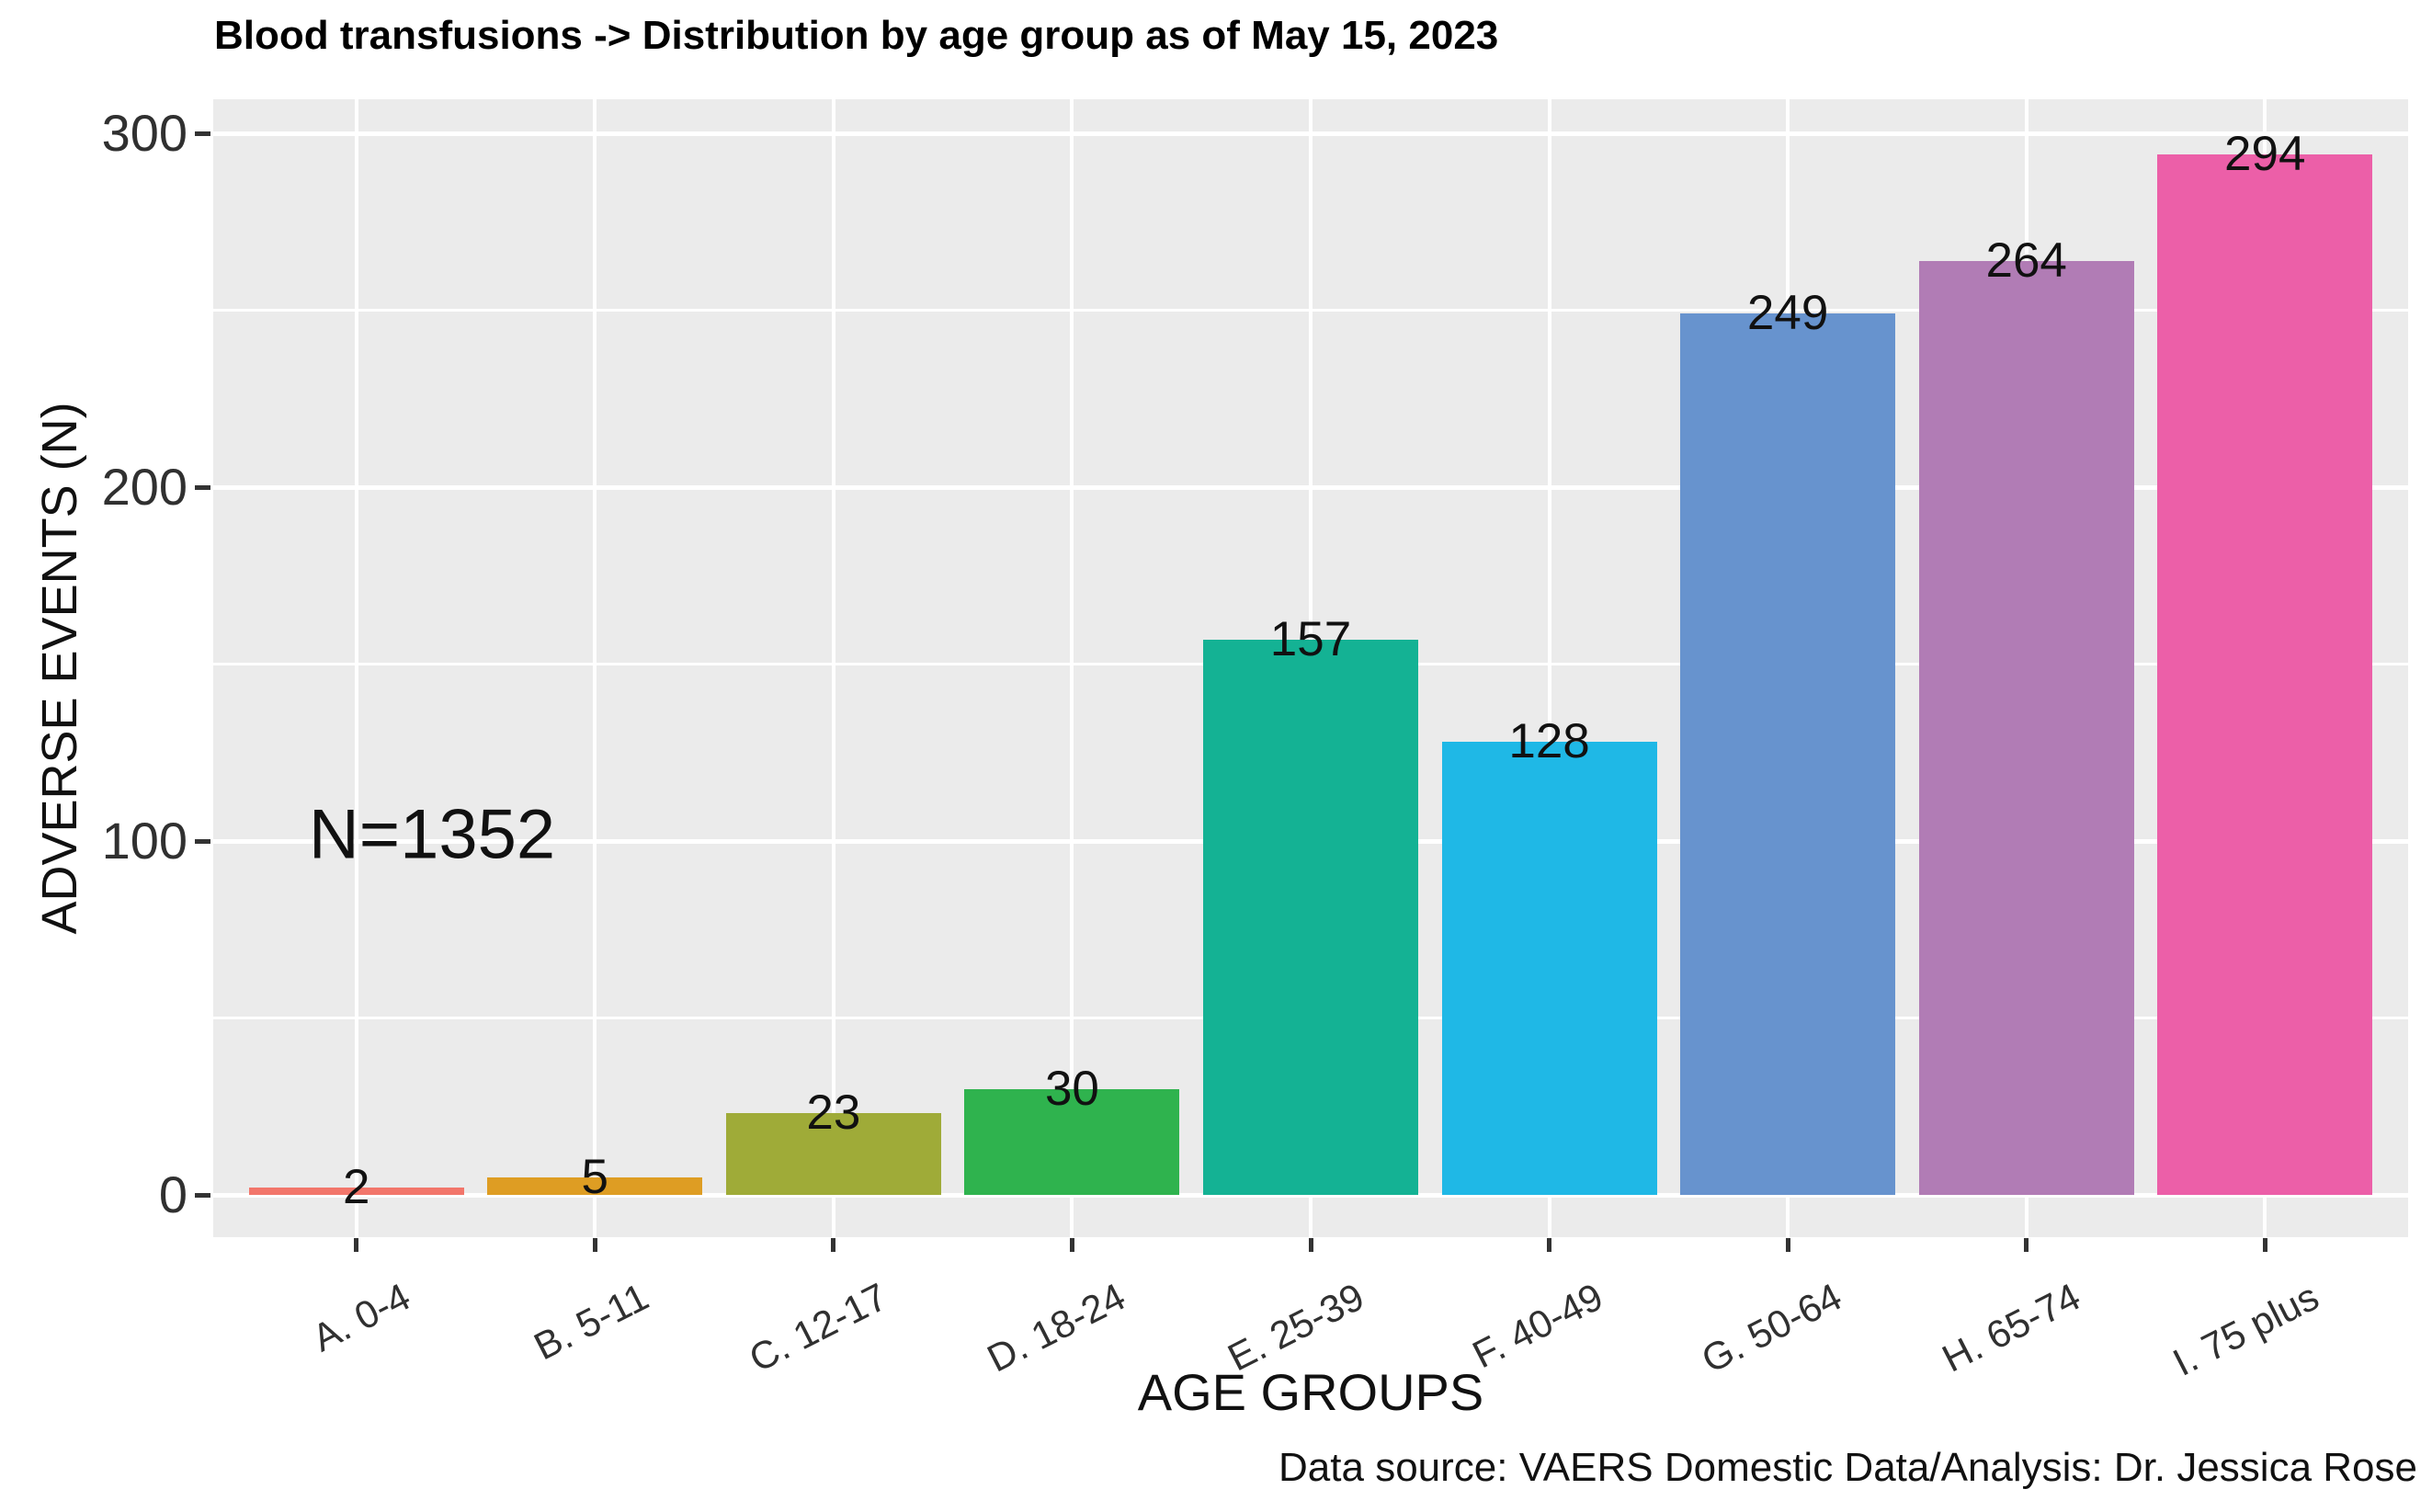 Image resolution: width=2432 pixels, height=1512 pixels. What do you see at coordinates (173, 1194) in the screenshot?
I see `y-tick-label: 0` at bounding box center [173, 1194].